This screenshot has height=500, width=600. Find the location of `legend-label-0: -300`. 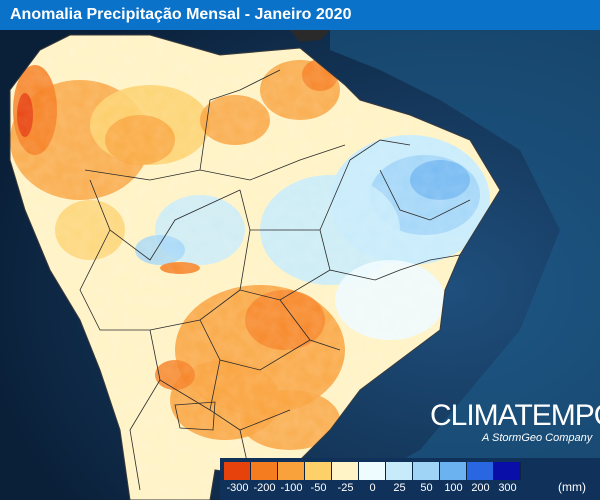

legend-label-0: -300 is located at coordinates (237, 488).